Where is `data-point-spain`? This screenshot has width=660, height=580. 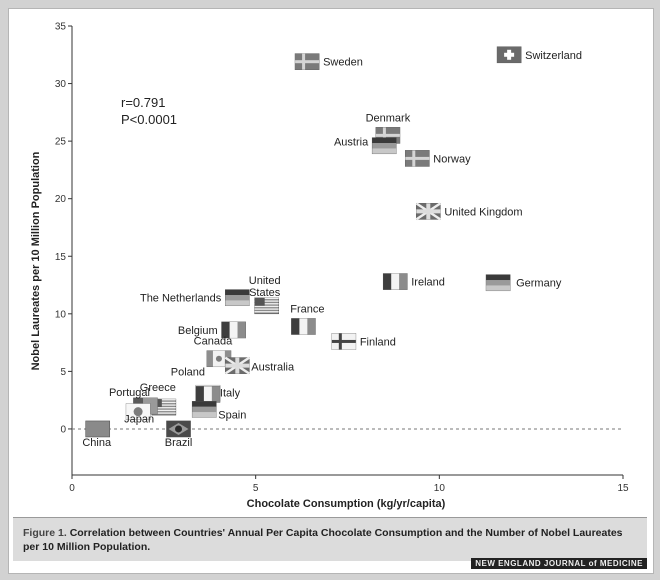 data-point-spain is located at coordinates (204, 409).